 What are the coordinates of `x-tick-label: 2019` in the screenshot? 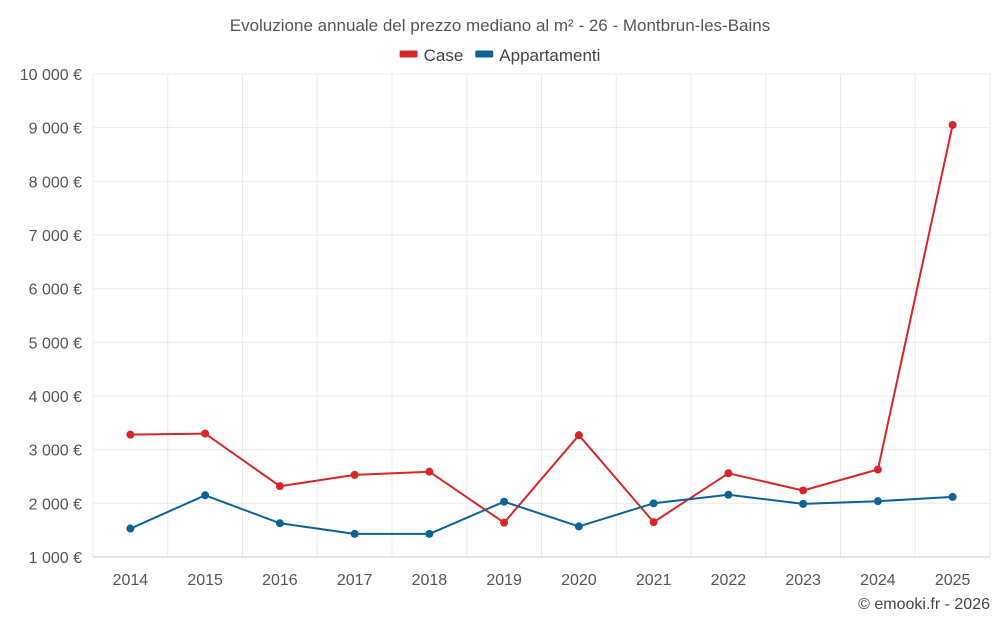 It's located at (504, 580).